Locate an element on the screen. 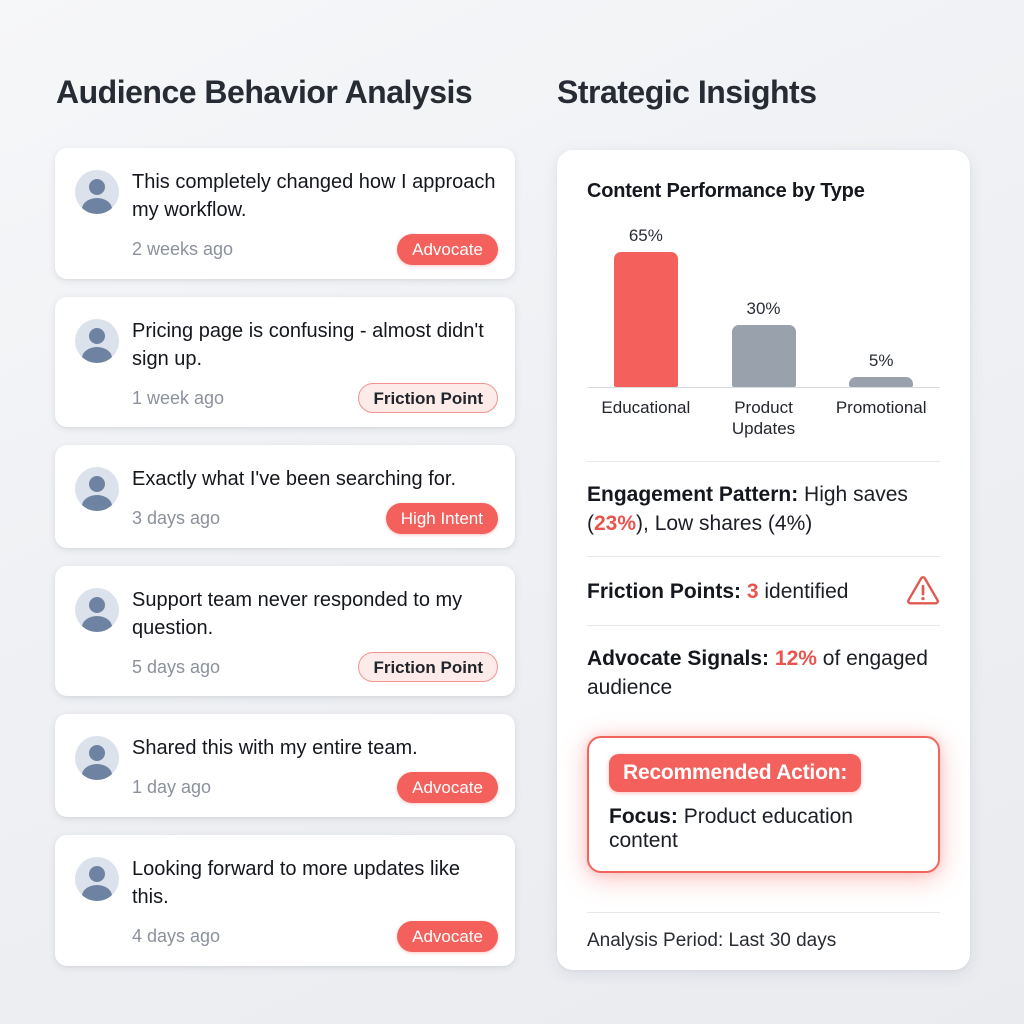 This screenshot has height=1024, width=1024. bar-promotional is located at coordinates (881, 382).